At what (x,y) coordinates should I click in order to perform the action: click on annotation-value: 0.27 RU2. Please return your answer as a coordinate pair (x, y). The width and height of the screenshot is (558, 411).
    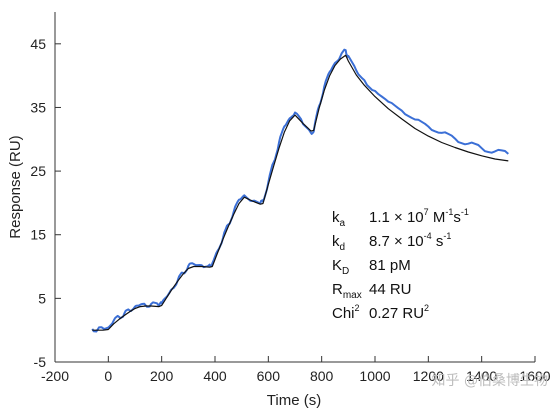
    Looking at the image, I should click on (399, 312).